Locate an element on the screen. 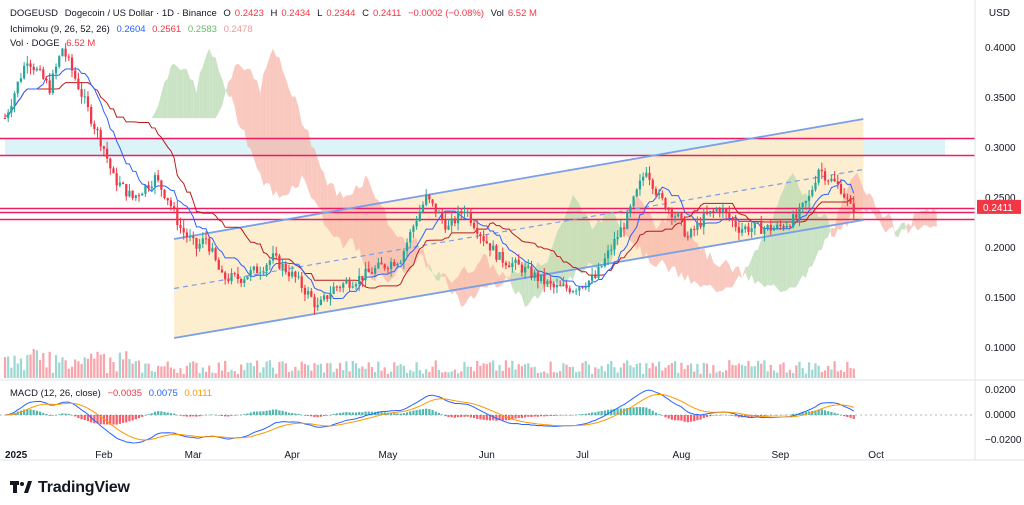  vol-label: Vol is located at coordinates (497, 13).